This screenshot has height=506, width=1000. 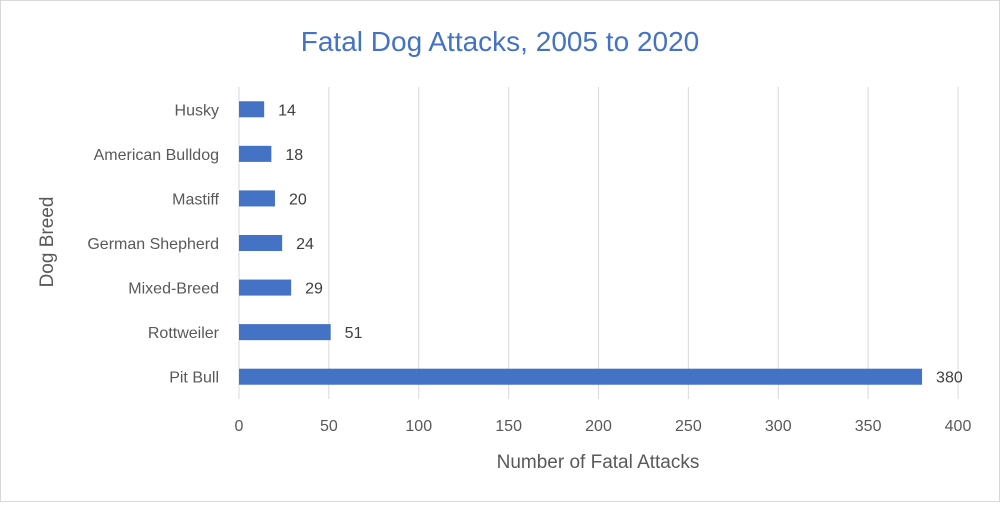 I want to click on category-label: German Shepherd, so click(x=153, y=244).